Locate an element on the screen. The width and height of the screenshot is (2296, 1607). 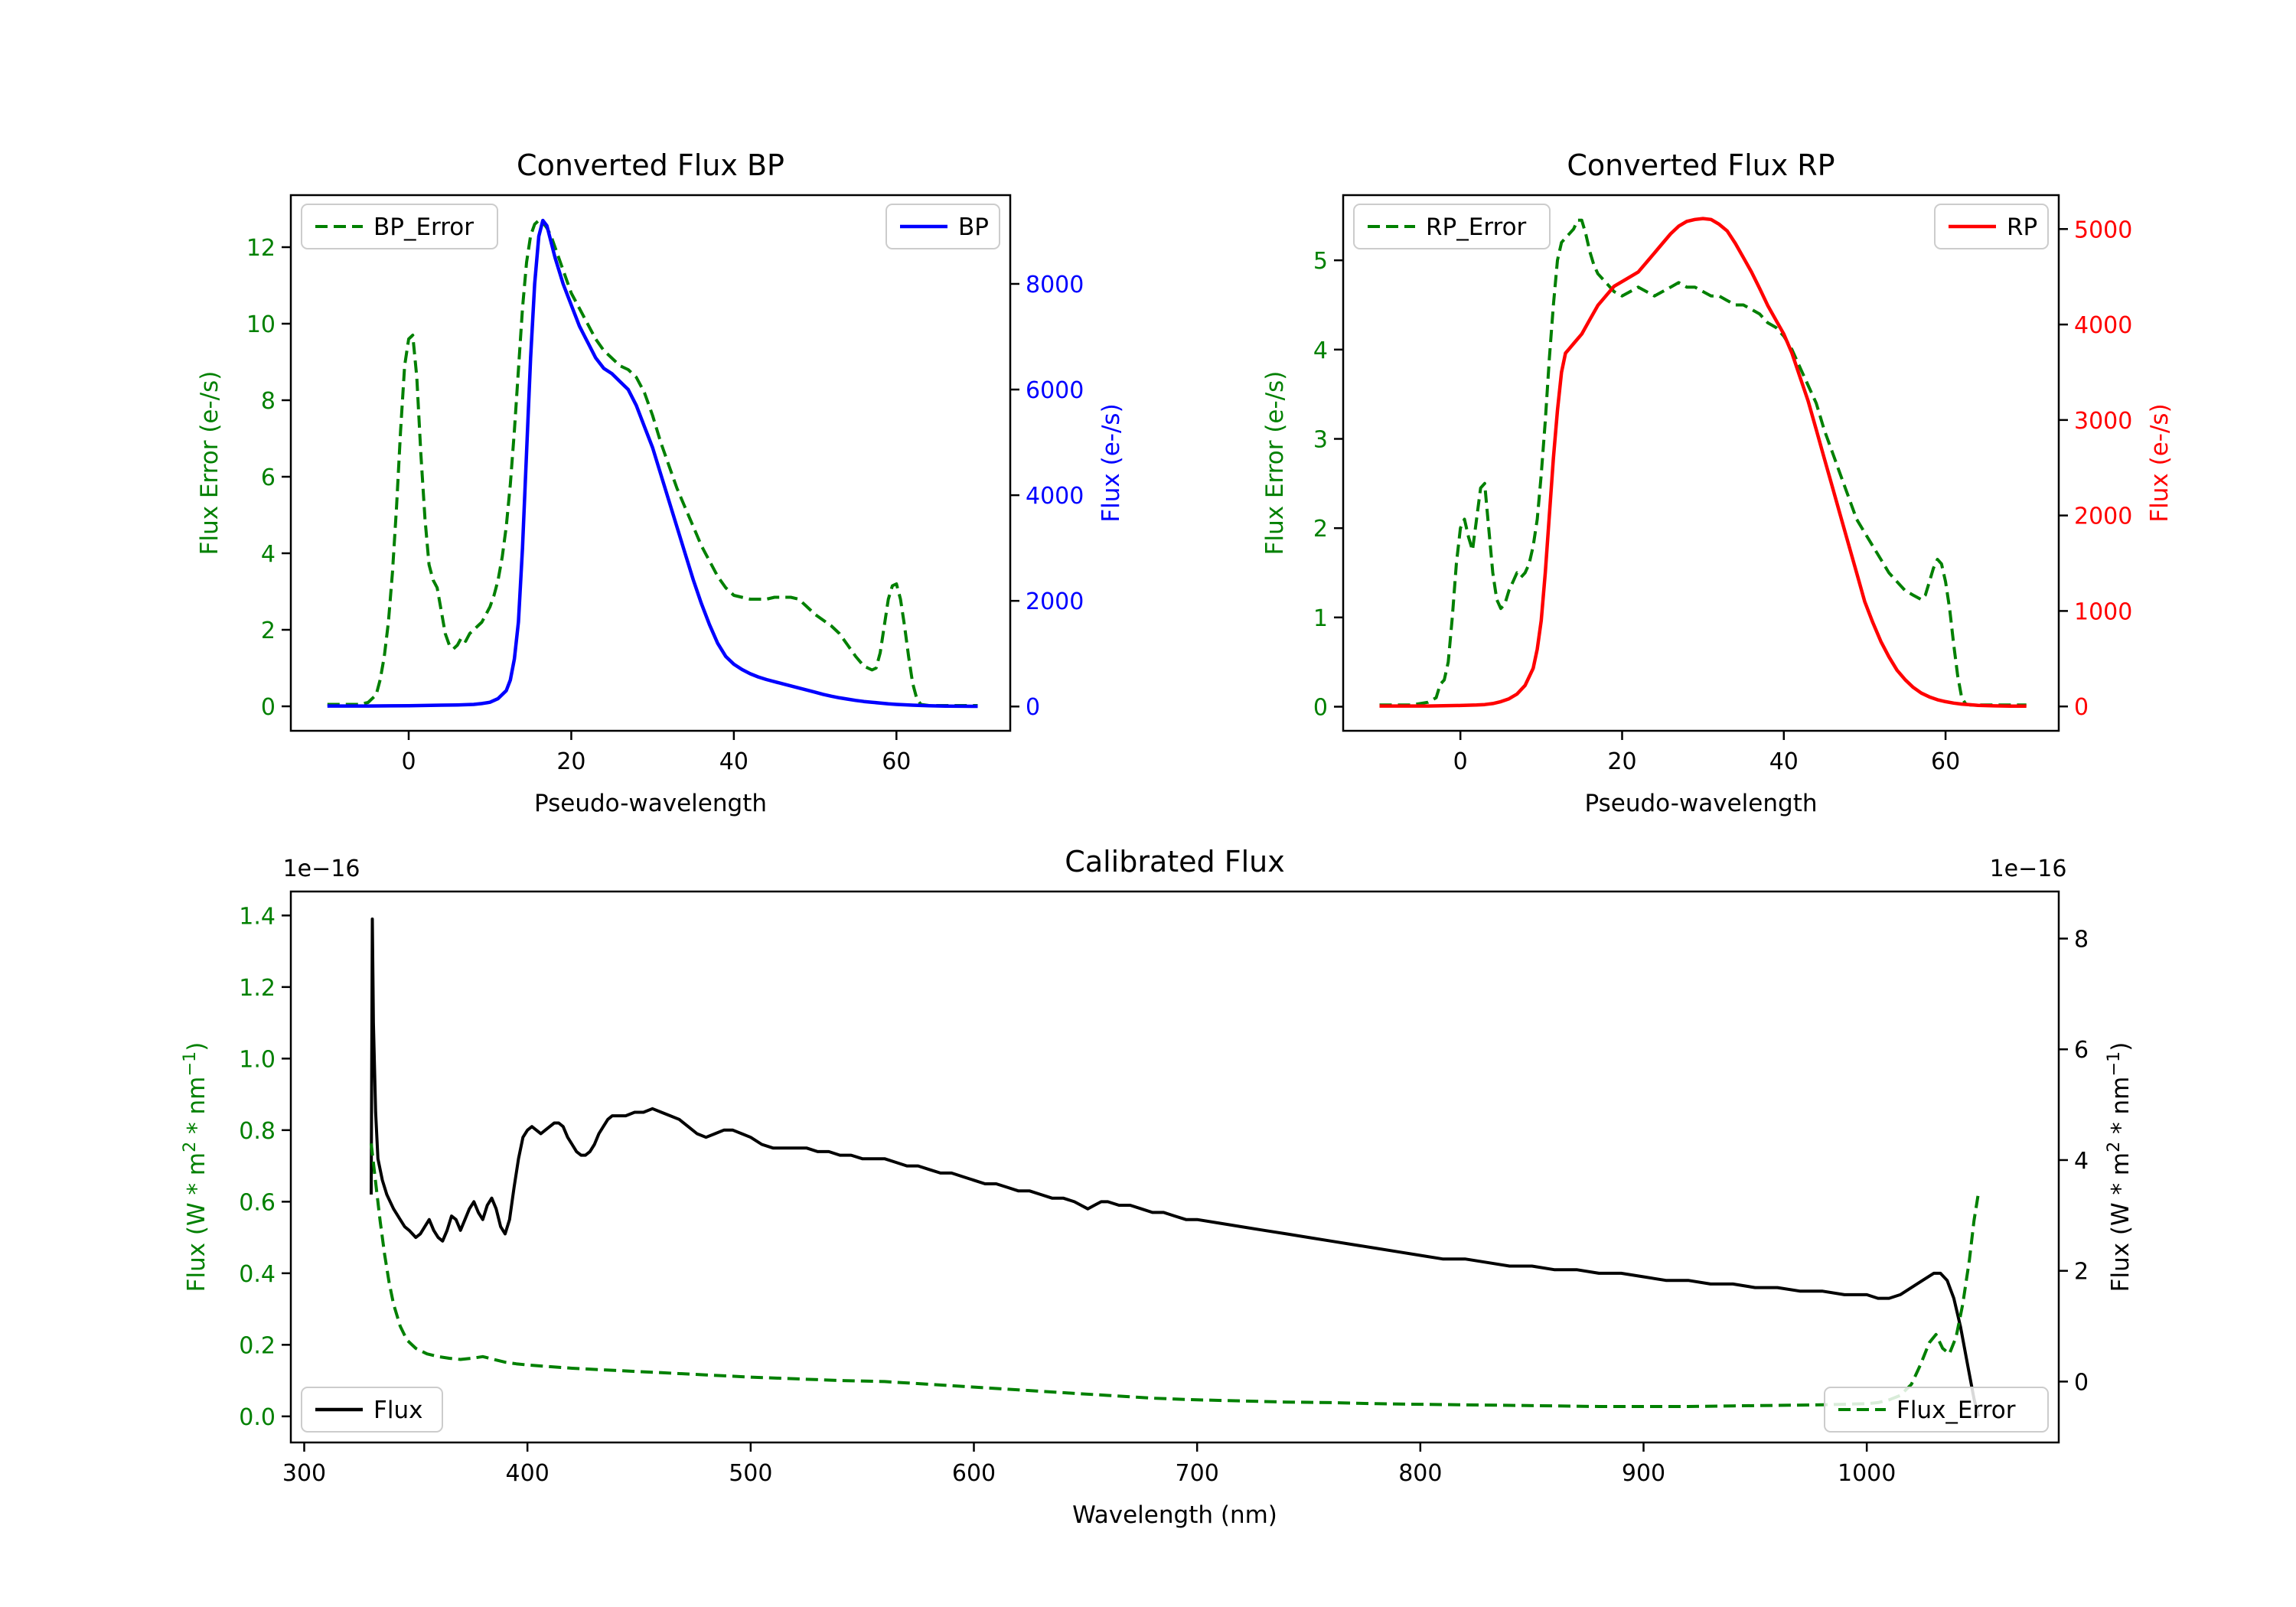
y-tick-label-right: 6 is located at coordinates (2081, 1050).